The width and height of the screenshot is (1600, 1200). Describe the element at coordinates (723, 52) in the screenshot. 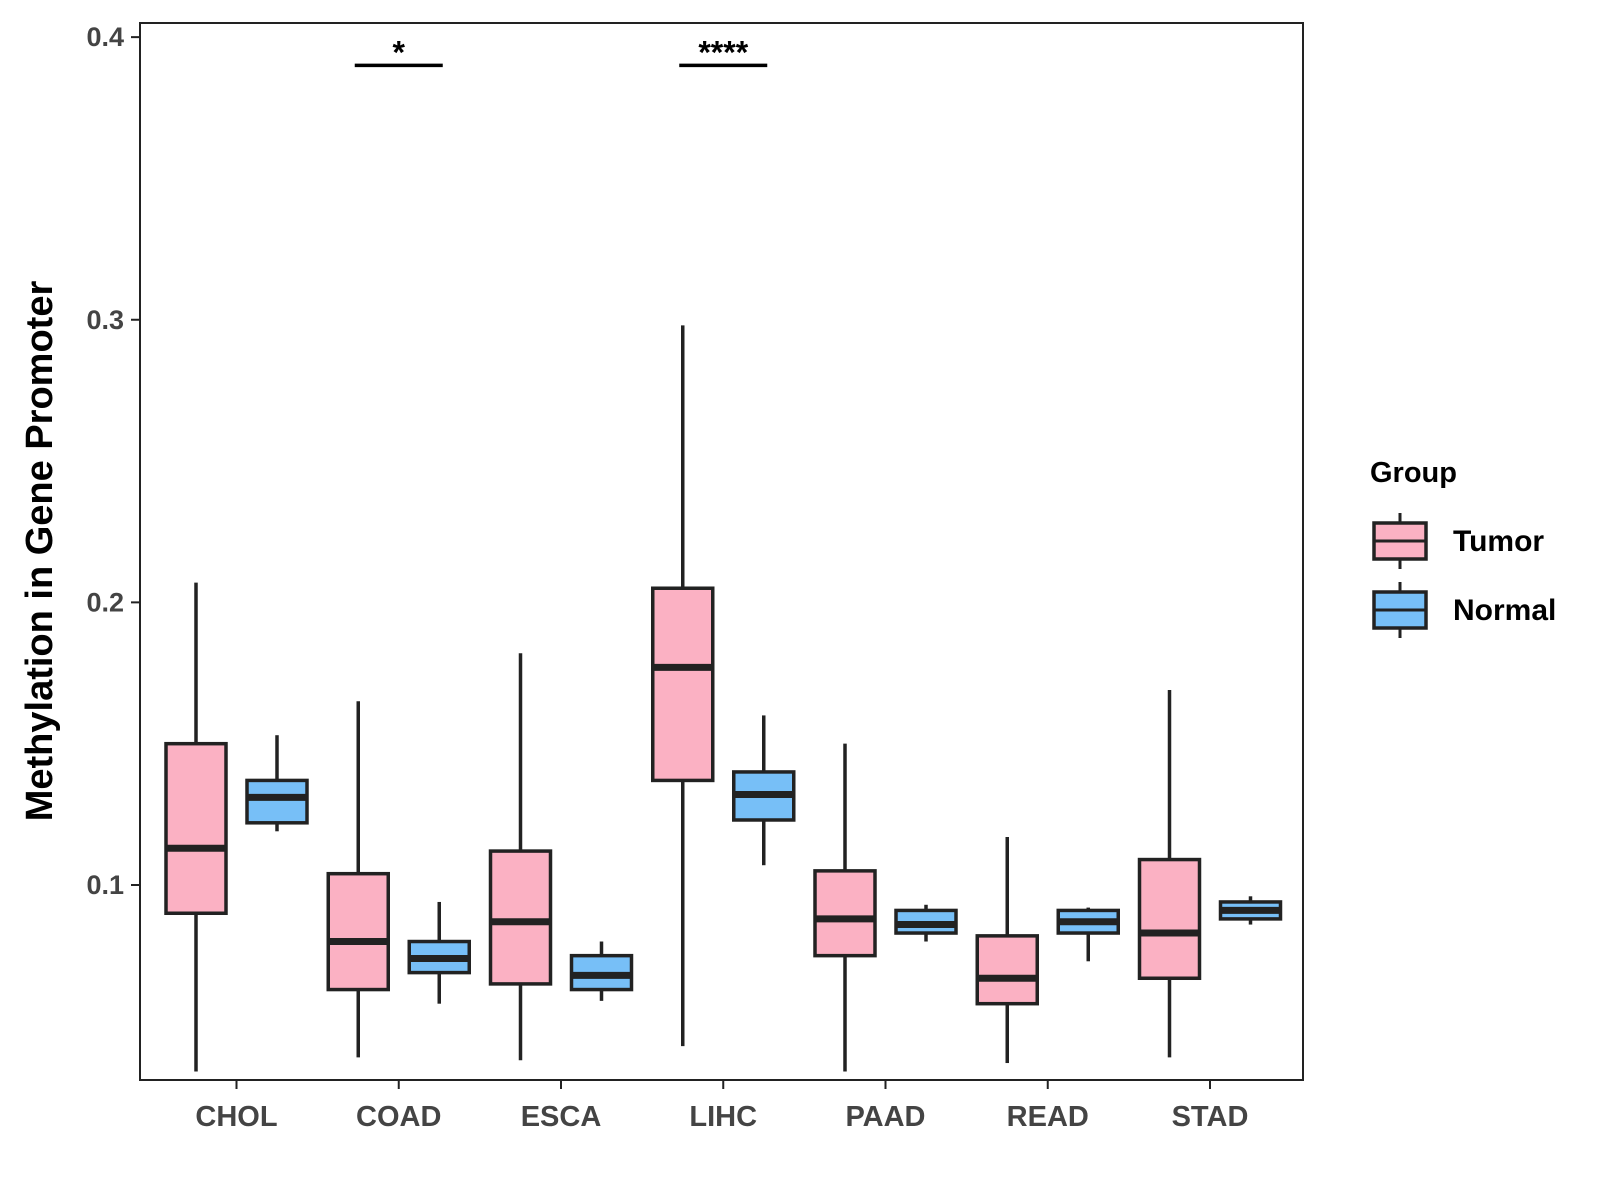

I see `significance-label: ****` at that location.